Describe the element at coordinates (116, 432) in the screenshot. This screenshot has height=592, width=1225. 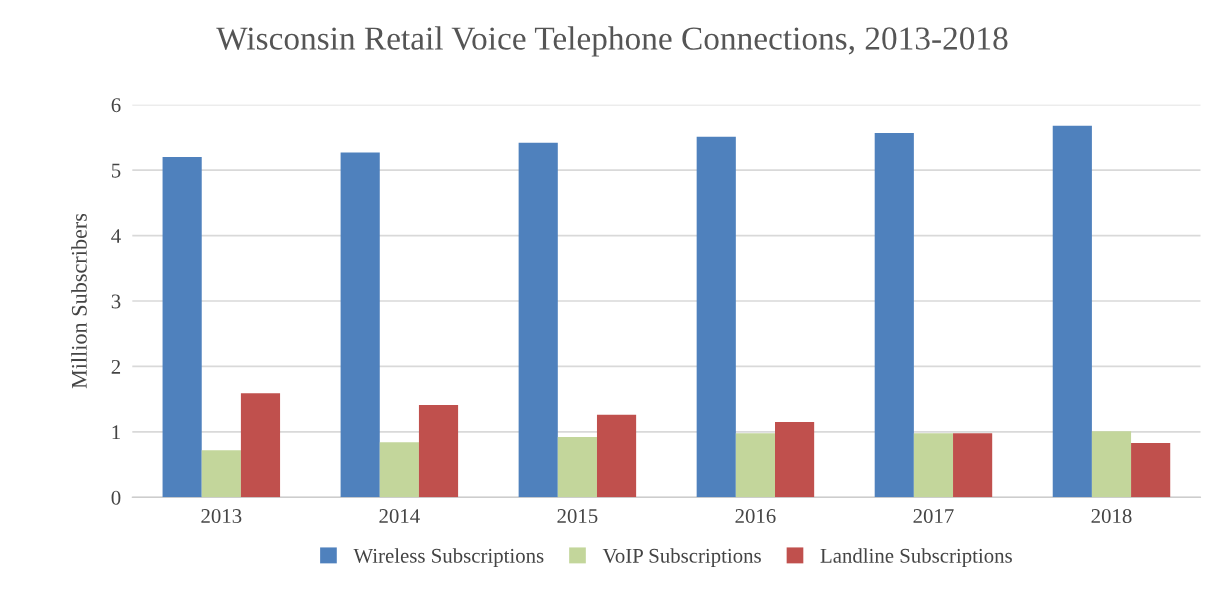
I see `y-tick-label: 1` at that location.